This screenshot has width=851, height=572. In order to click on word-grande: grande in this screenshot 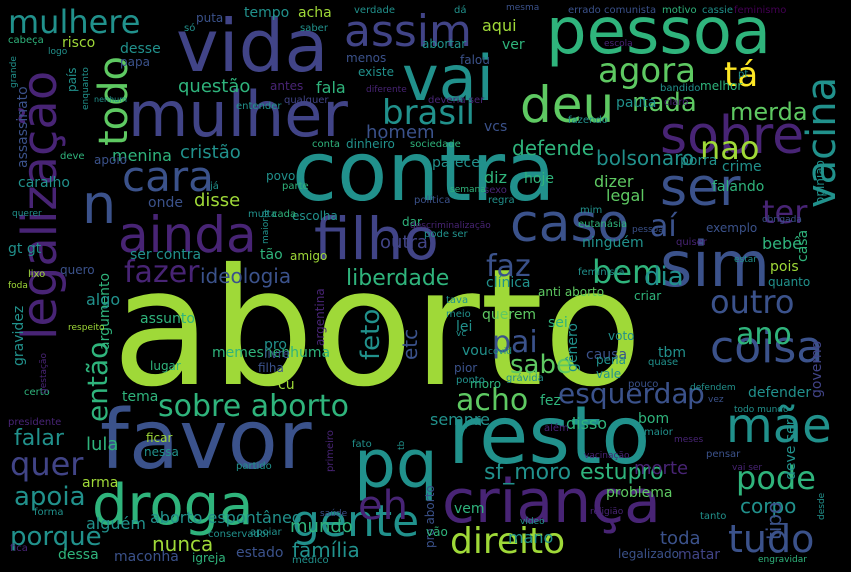, I will do `click(14, 72)`.